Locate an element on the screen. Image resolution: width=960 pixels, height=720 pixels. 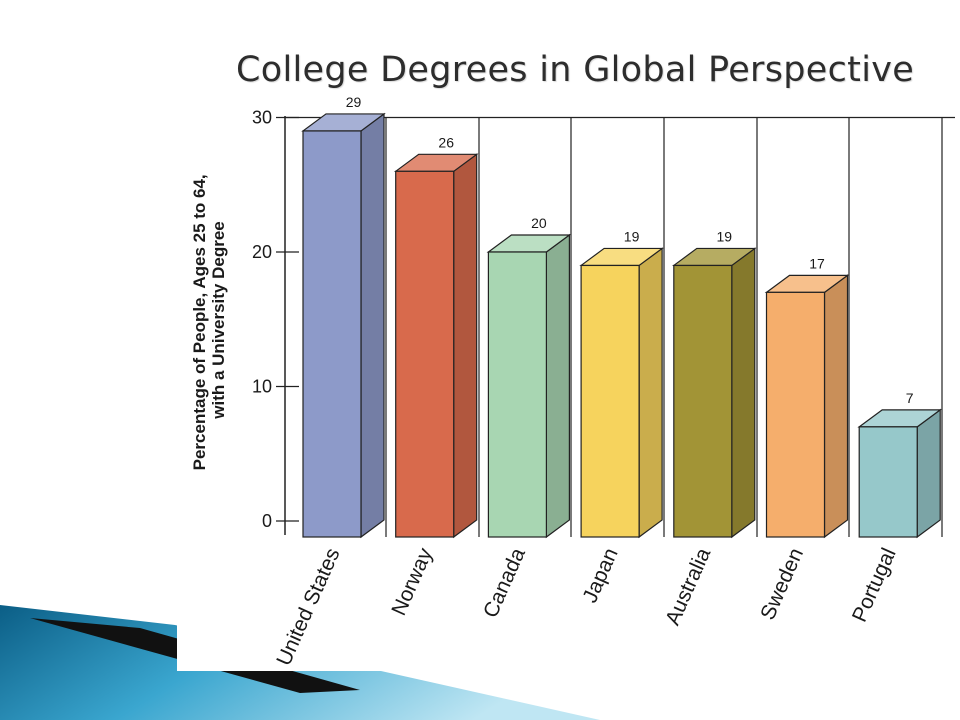
bar-japan is located at coordinates (621, 393).